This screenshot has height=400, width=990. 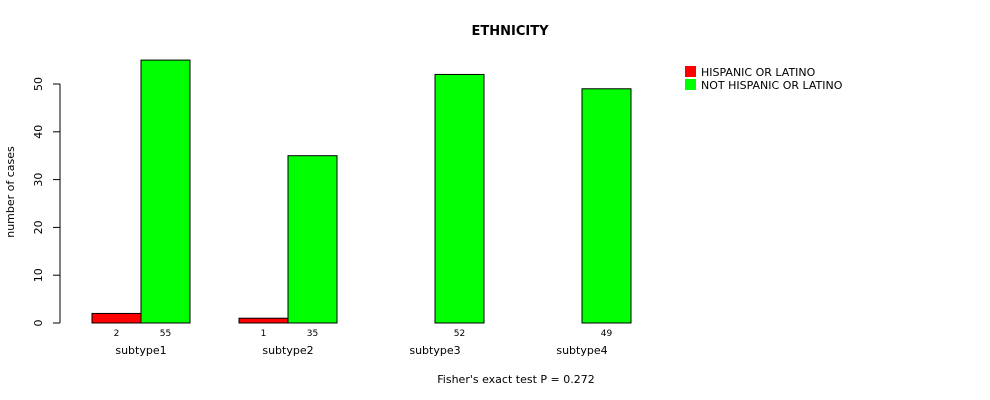 I want to click on y-tick-label: 10, so click(x=38, y=275).